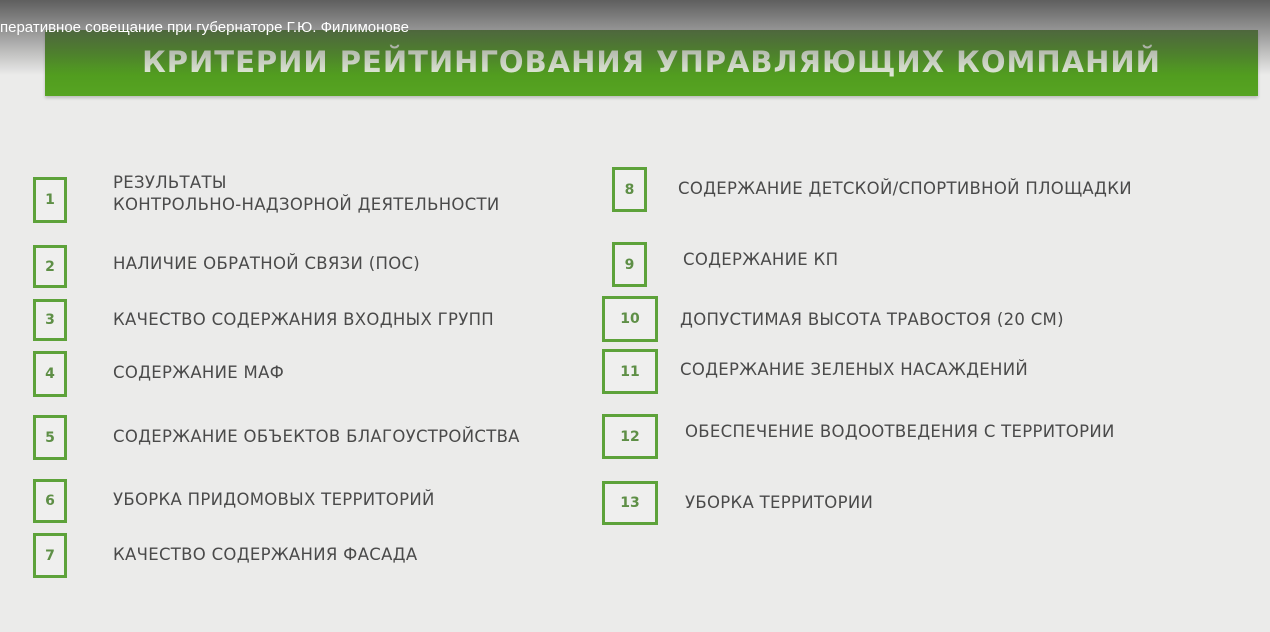 The image size is (1270, 632). What do you see at coordinates (170, 182) in the screenshot?
I see `criterion-label-line: РЕЗУЛЬТАТЫ` at bounding box center [170, 182].